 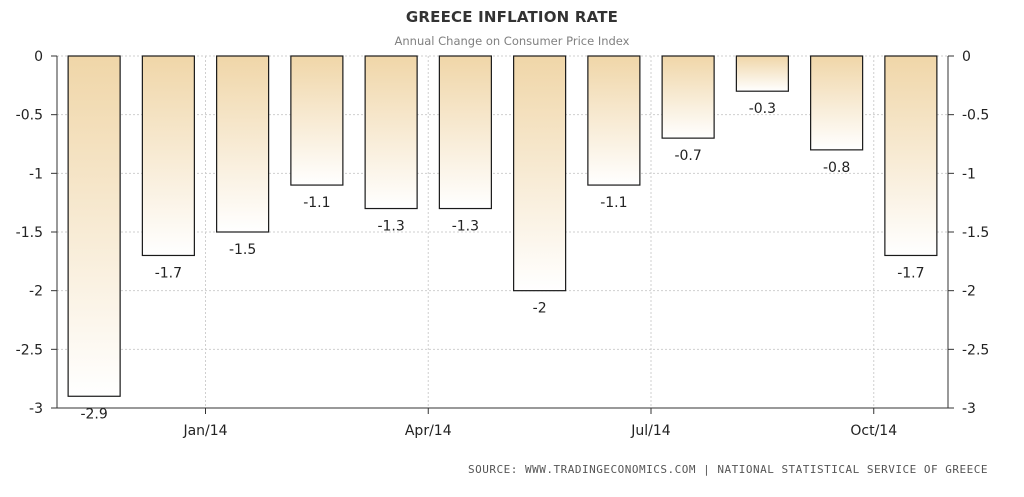 What do you see at coordinates (540, 309) in the screenshot?
I see `data-label: -2` at bounding box center [540, 309].